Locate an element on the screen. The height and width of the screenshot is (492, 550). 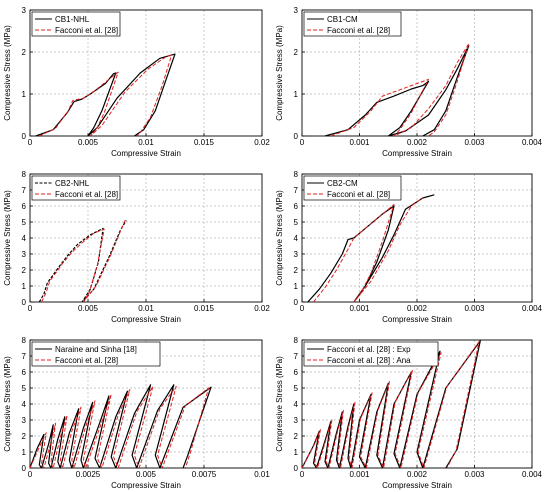
legend-entry: CB2-NHL is located at coordinates (72, 183).